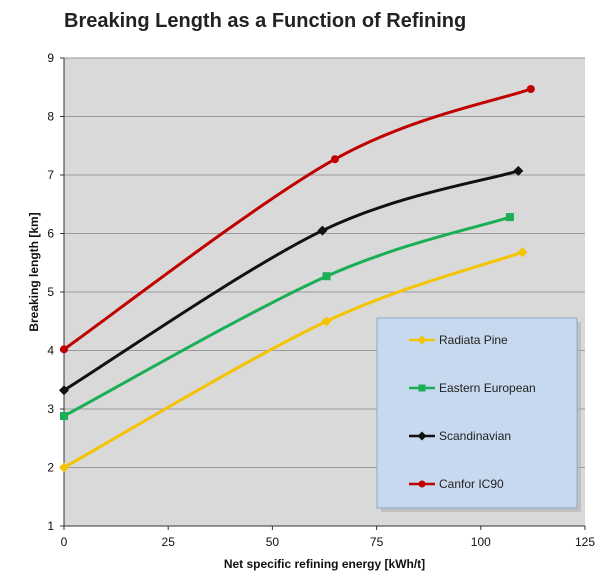 The width and height of the screenshot is (600, 584). What do you see at coordinates (273, 542) in the screenshot?
I see `x-tick-label-50: 50` at bounding box center [273, 542].